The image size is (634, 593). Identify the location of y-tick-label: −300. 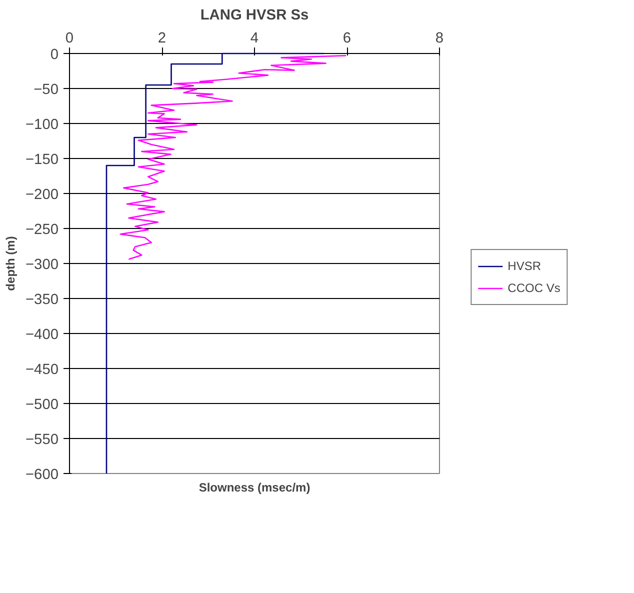
(42, 265).